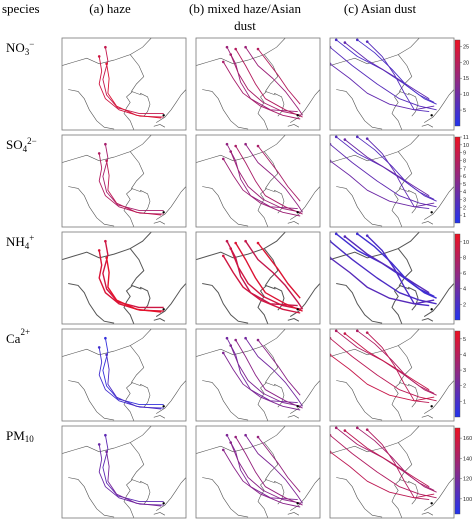 This screenshot has width=474, height=530. What do you see at coordinates (466, 138) in the screenshot?
I see `colorbar-tick-label: 11` at bounding box center [466, 138].